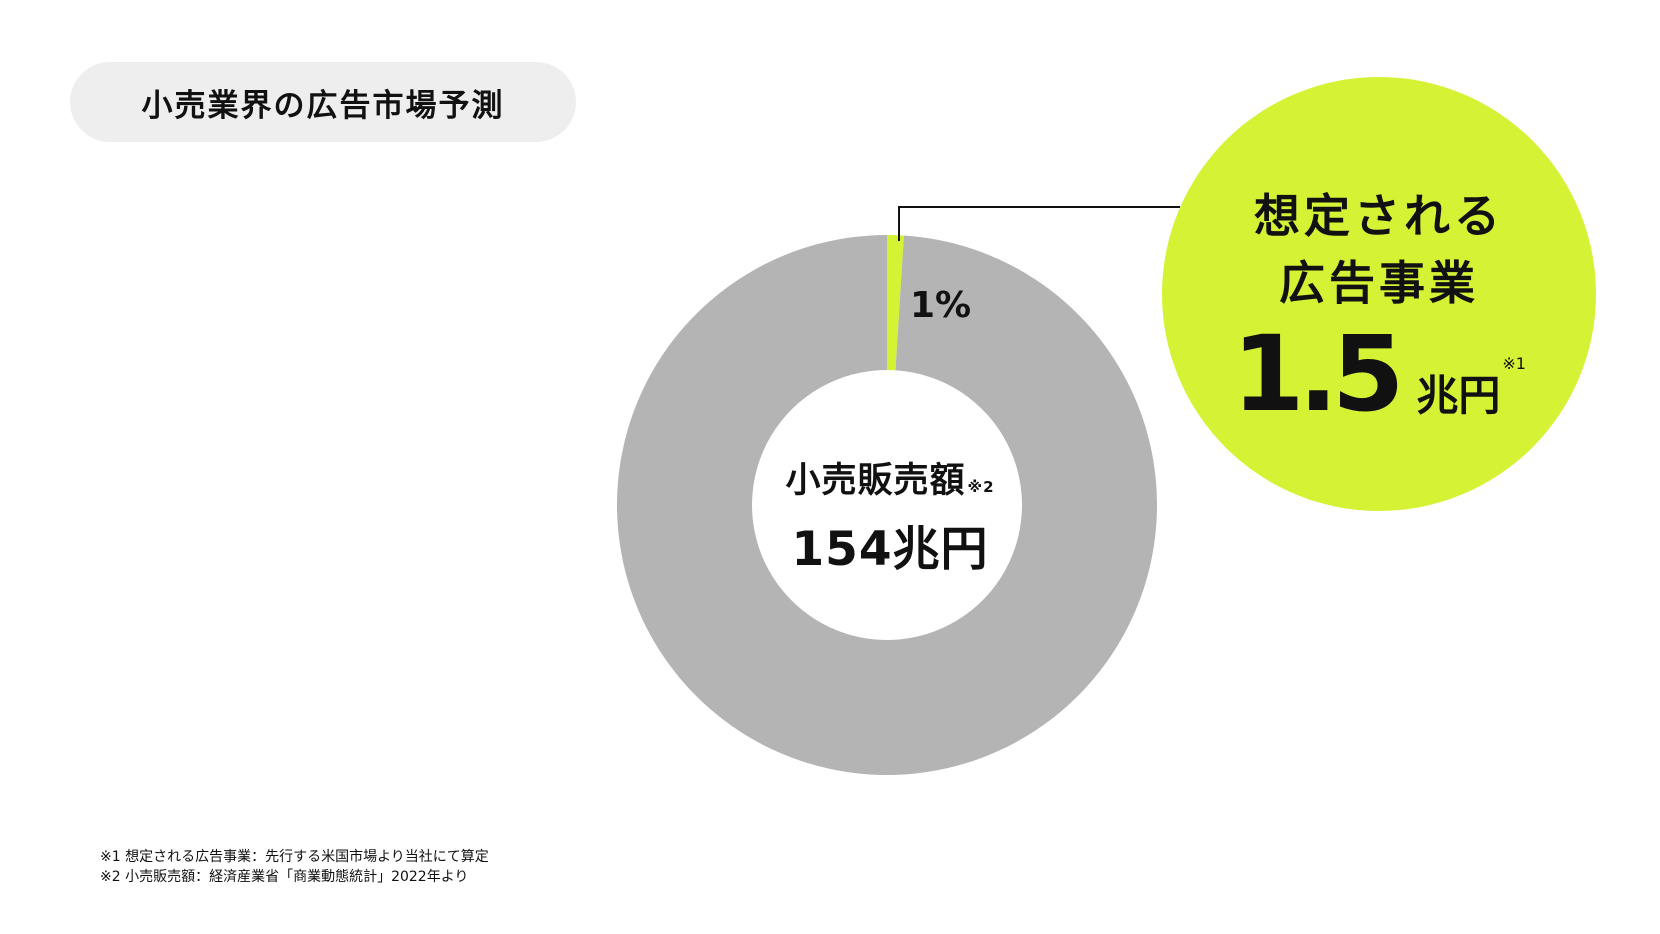 The width and height of the screenshot is (1660, 934). I want to click on chart-title: 小売業界の広告市場予測, so click(323, 105).